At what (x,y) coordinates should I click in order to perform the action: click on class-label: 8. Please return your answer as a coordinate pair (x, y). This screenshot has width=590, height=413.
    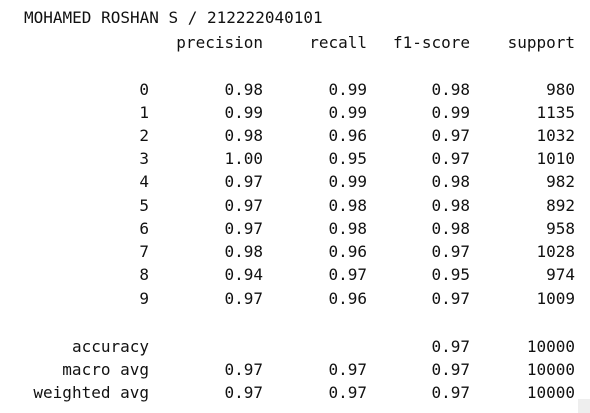
    Looking at the image, I should click on (144, 274).